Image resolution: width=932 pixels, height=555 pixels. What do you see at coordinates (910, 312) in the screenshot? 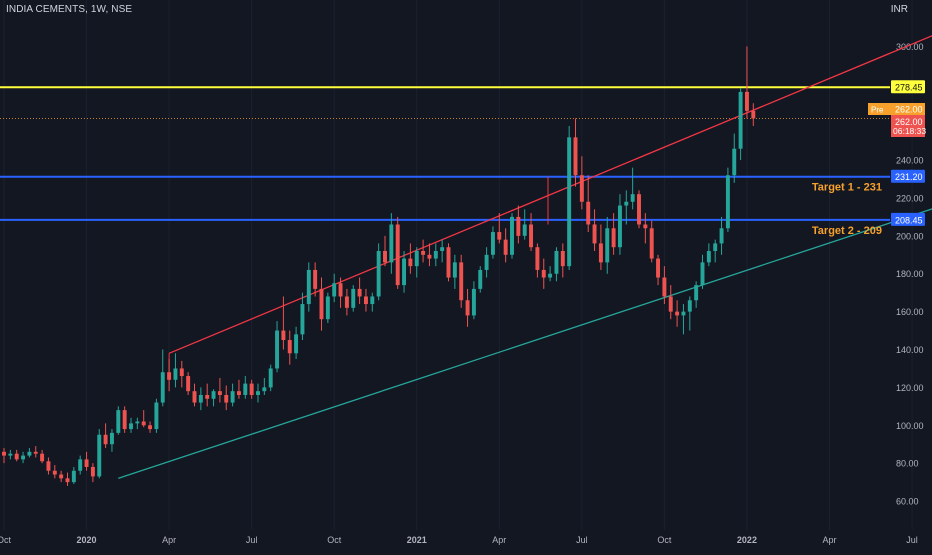
I see `y-tick-label: 160.00` at bounding box center [910, 312].